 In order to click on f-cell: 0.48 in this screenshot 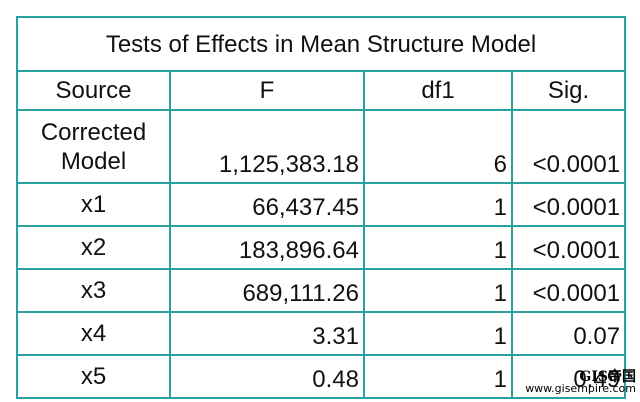, I will do `click(267, 376)`.